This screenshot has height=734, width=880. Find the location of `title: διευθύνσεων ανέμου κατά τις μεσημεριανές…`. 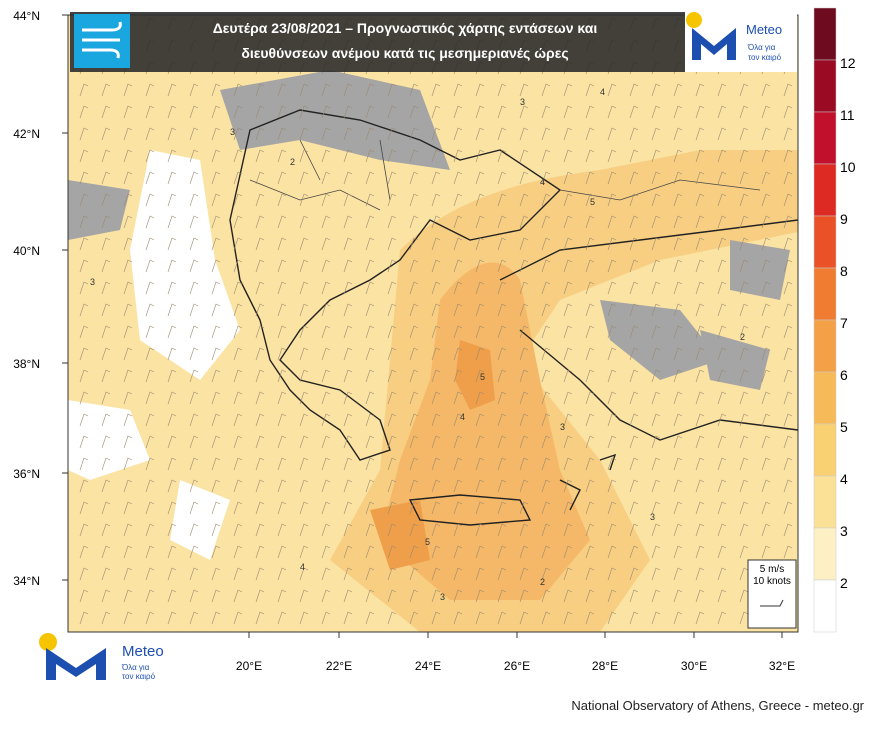

title: διευθύνσεων ανέμου κατά τις μεσημεριανές… is located at coordinates (404, 53).